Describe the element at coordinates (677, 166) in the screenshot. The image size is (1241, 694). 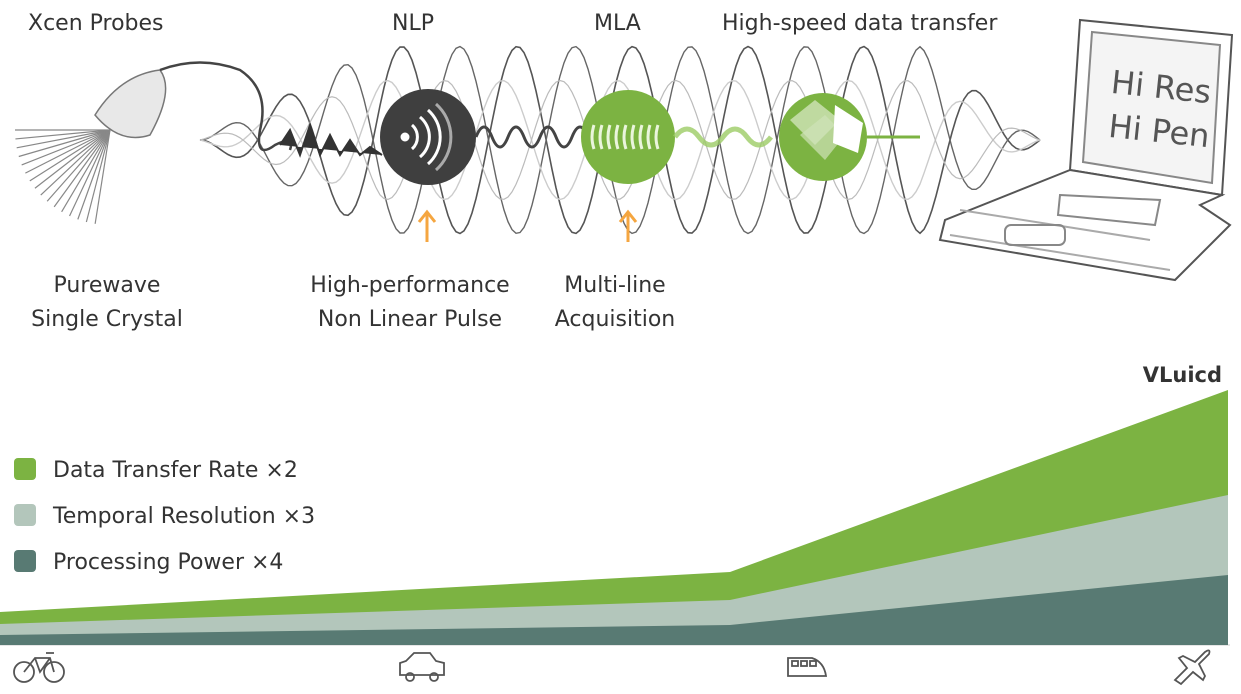
I see `mla-disc` at that location.